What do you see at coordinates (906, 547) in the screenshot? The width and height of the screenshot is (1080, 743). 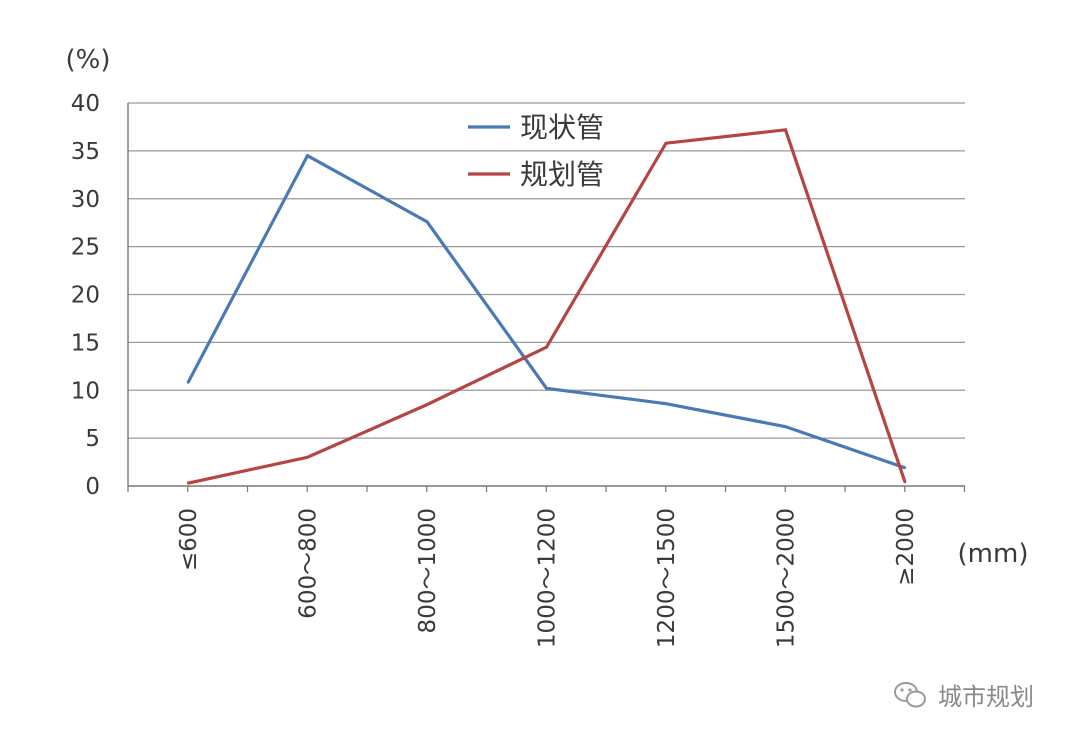 I see `x-tick-label: ≥2000` at bounding box center [906, 547].